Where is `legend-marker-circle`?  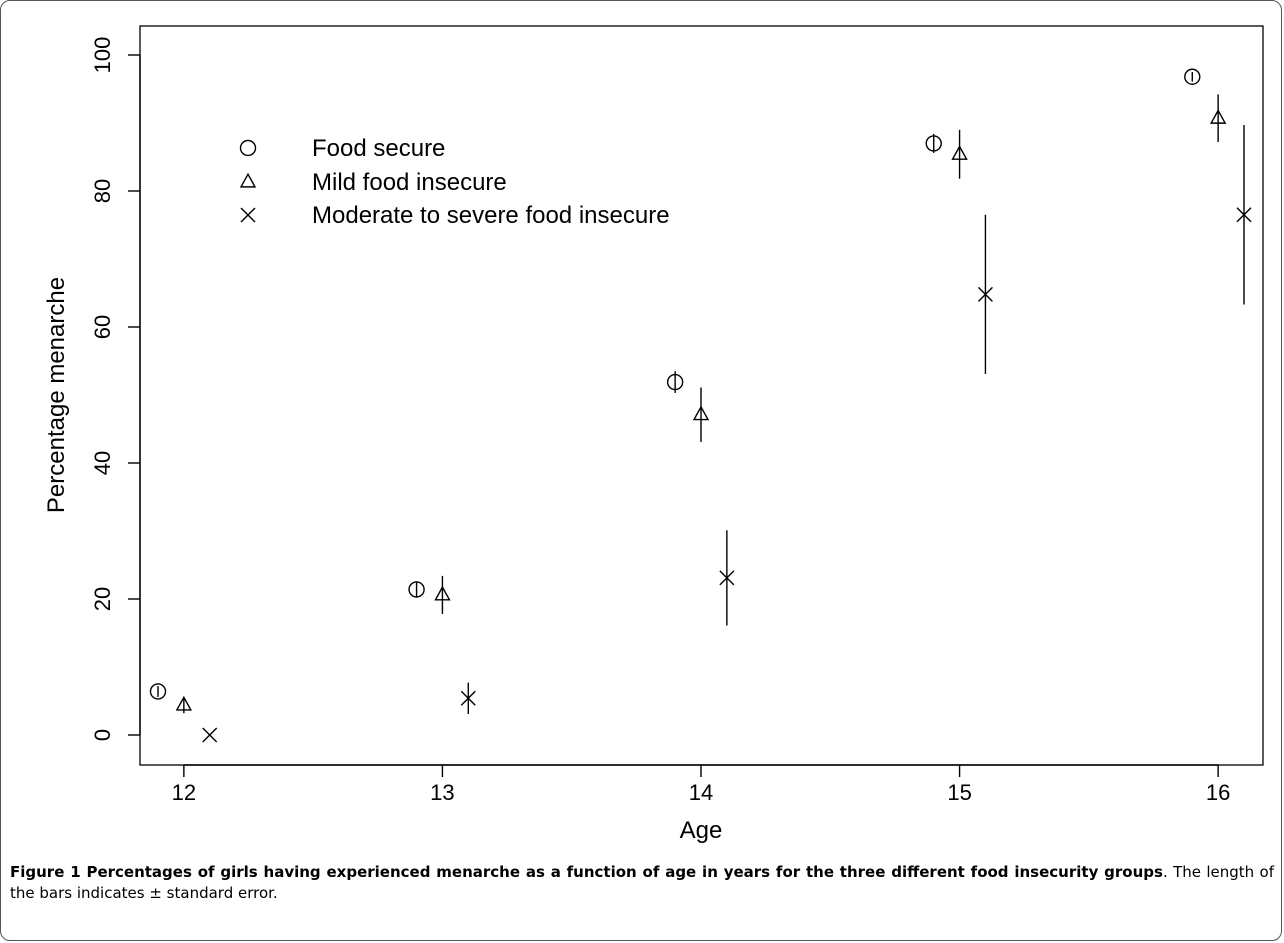
legend-marker-circle is located at coordinates (248, 148).